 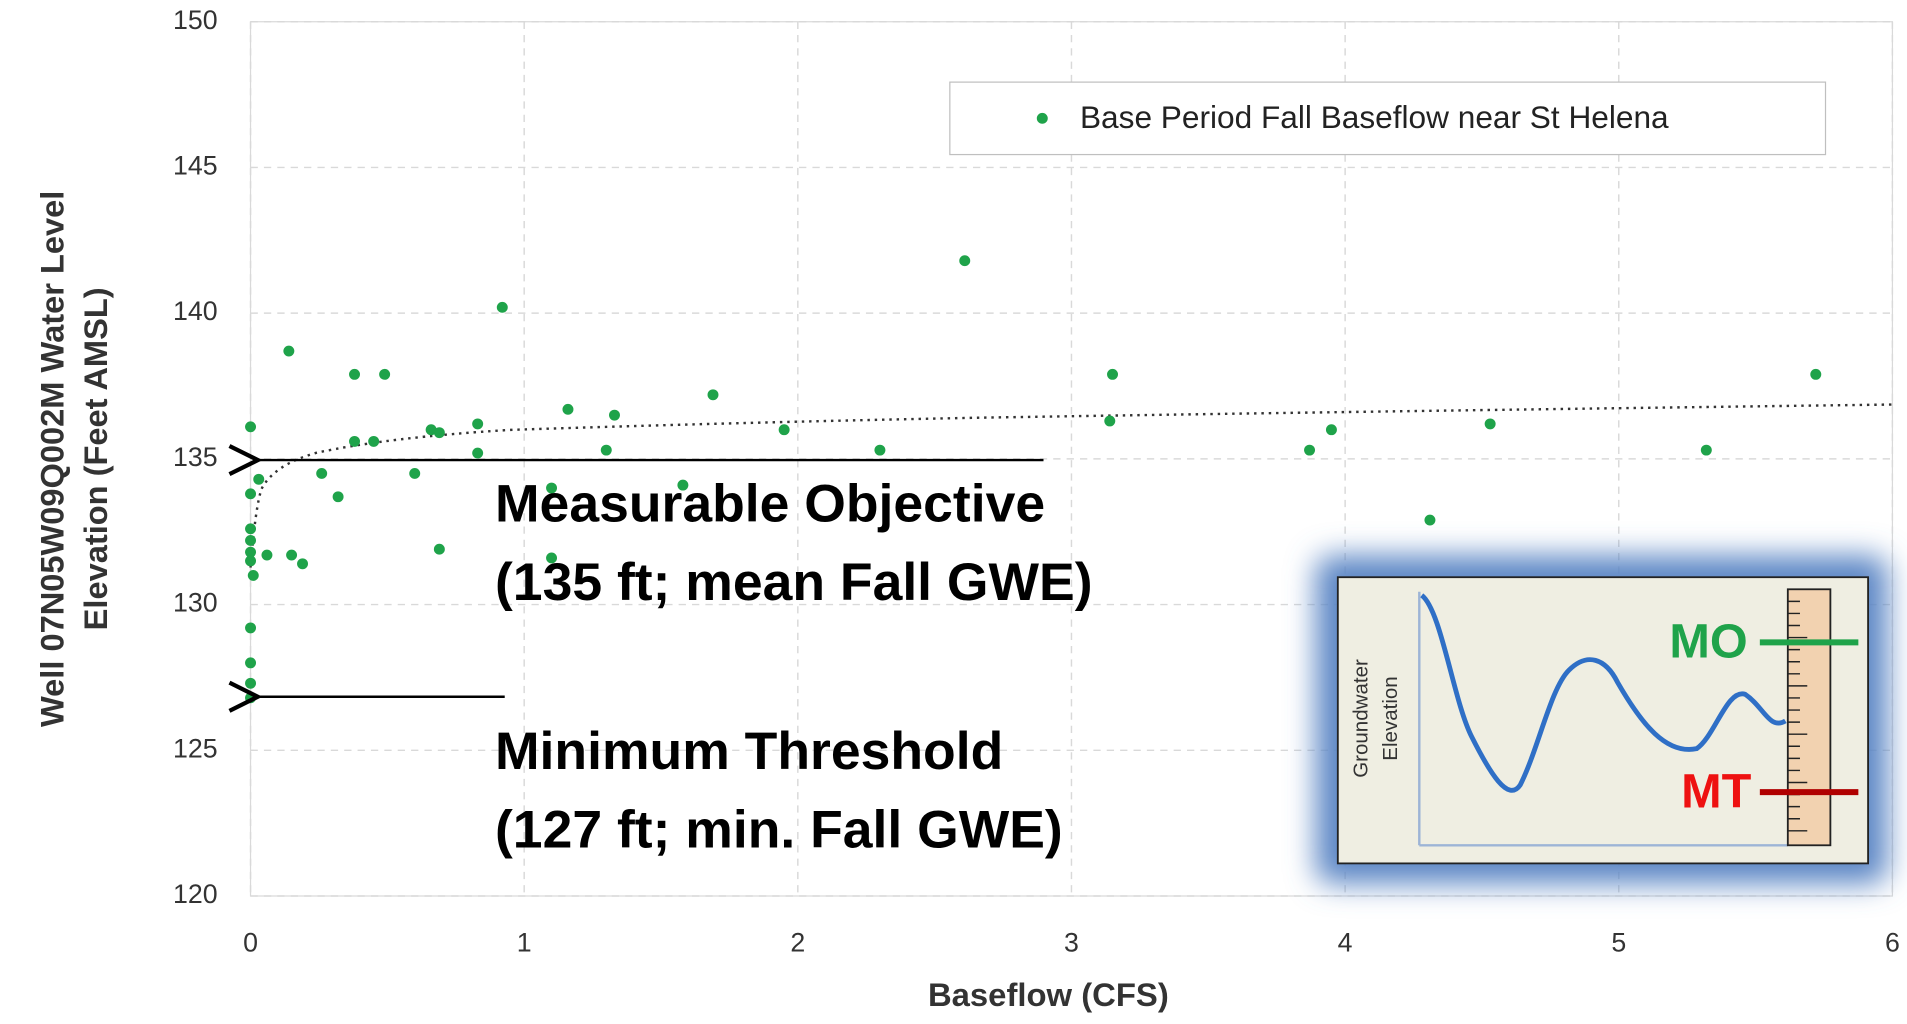 What do you see at coordinates (195, 603) in the screenshot?
I see `y-tick-label: 130` at bounding box center [195, 603].